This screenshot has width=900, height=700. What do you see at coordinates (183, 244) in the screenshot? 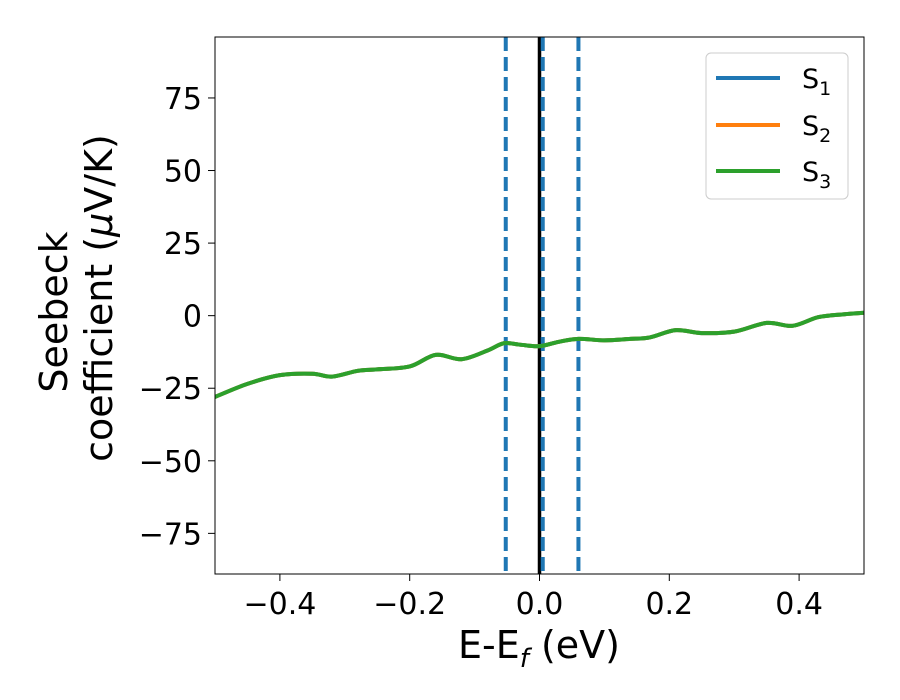
I see `y-tick-label: 25` at bounding box center [183, 244].